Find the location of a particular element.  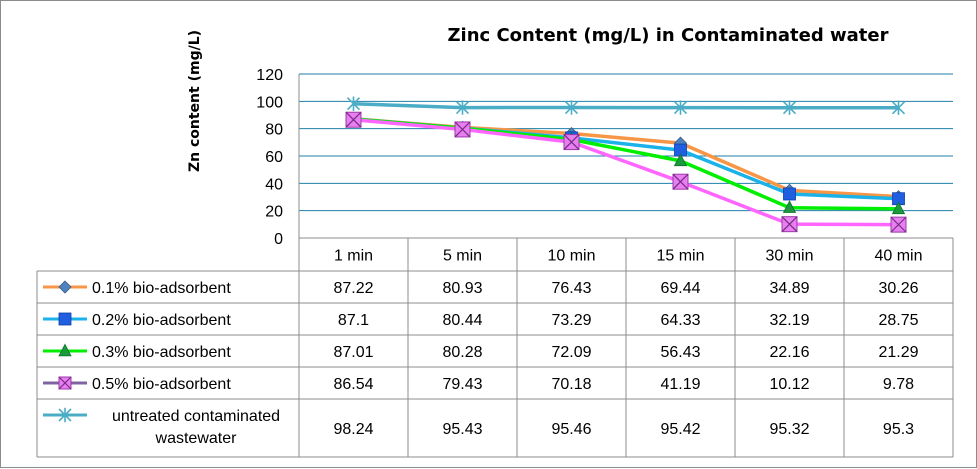

table-cell: 87.01 is located at coordinates (353, 352).